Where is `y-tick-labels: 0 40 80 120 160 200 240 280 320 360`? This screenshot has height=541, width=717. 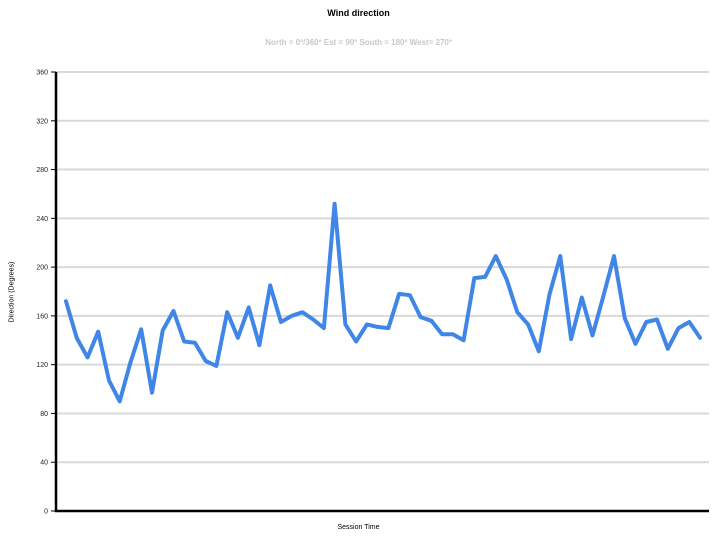 y-tick-labels: 0 40 80 120 160 200 240 280 320 360 is located at coordinates (42, 293).